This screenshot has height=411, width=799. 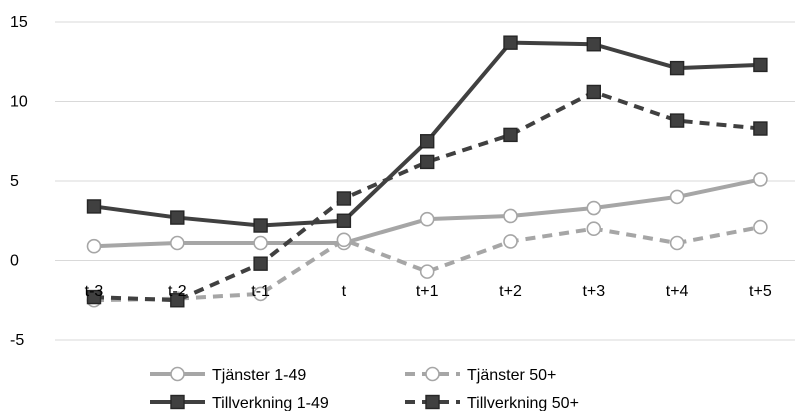 What do you see at coordinates (177, 291) in the screenshot?
I see `x-category-label: t-2` at bounding box center [177, 291].